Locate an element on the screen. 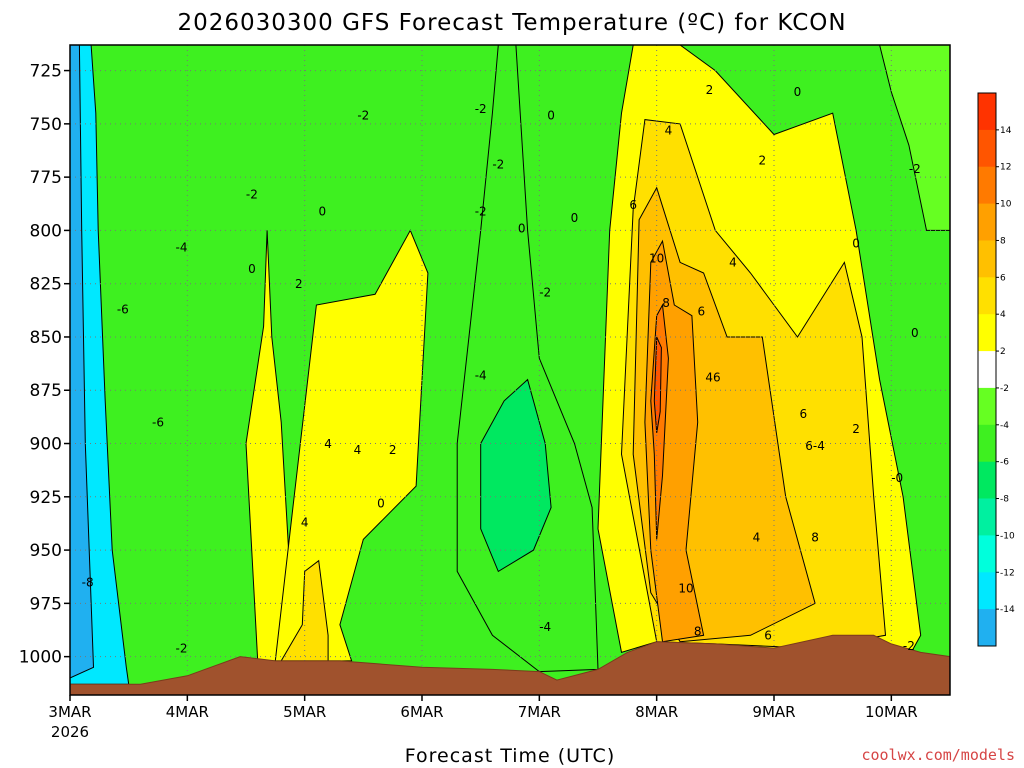  y-tick-label: 850 is located at coordinates (46, 338).